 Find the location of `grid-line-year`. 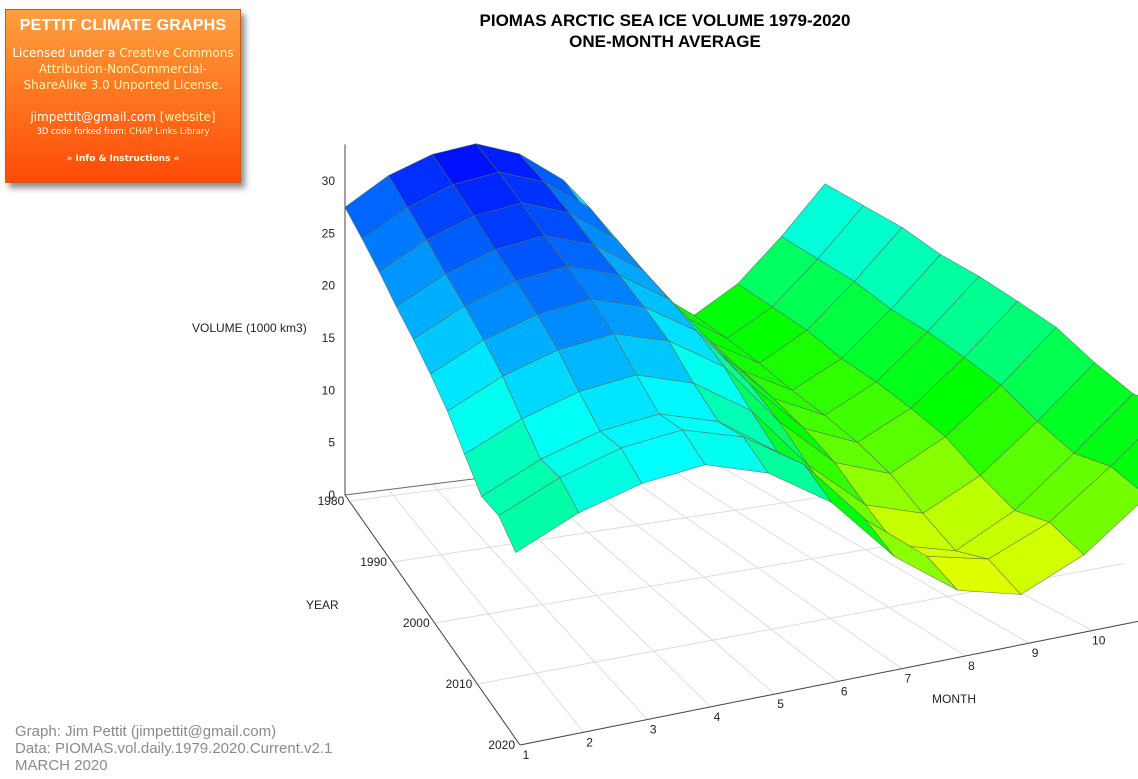

grid-line-year is located at coordinates (828, 683).